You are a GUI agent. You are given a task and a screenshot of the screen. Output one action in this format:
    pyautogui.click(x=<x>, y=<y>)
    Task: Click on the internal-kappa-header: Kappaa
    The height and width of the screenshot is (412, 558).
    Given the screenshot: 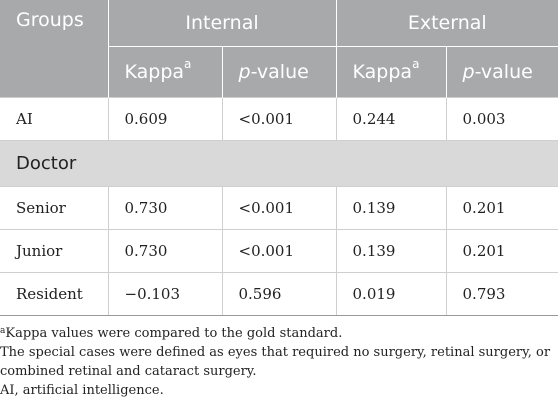 What is the action you would take?
    pyautogui.click(x=164, y=72)
    